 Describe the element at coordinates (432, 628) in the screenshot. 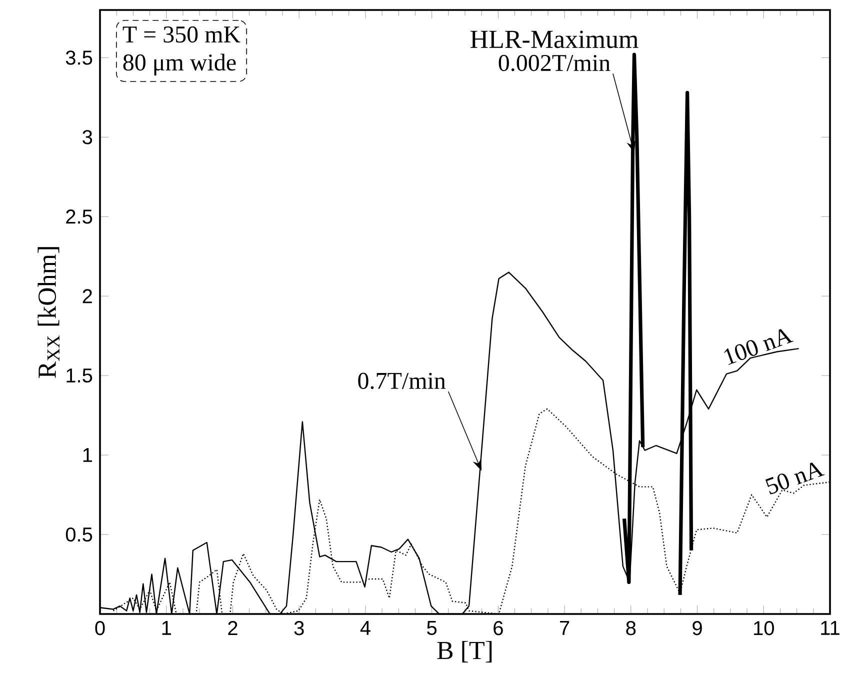

I see `x-tick-label: 5` at that location.